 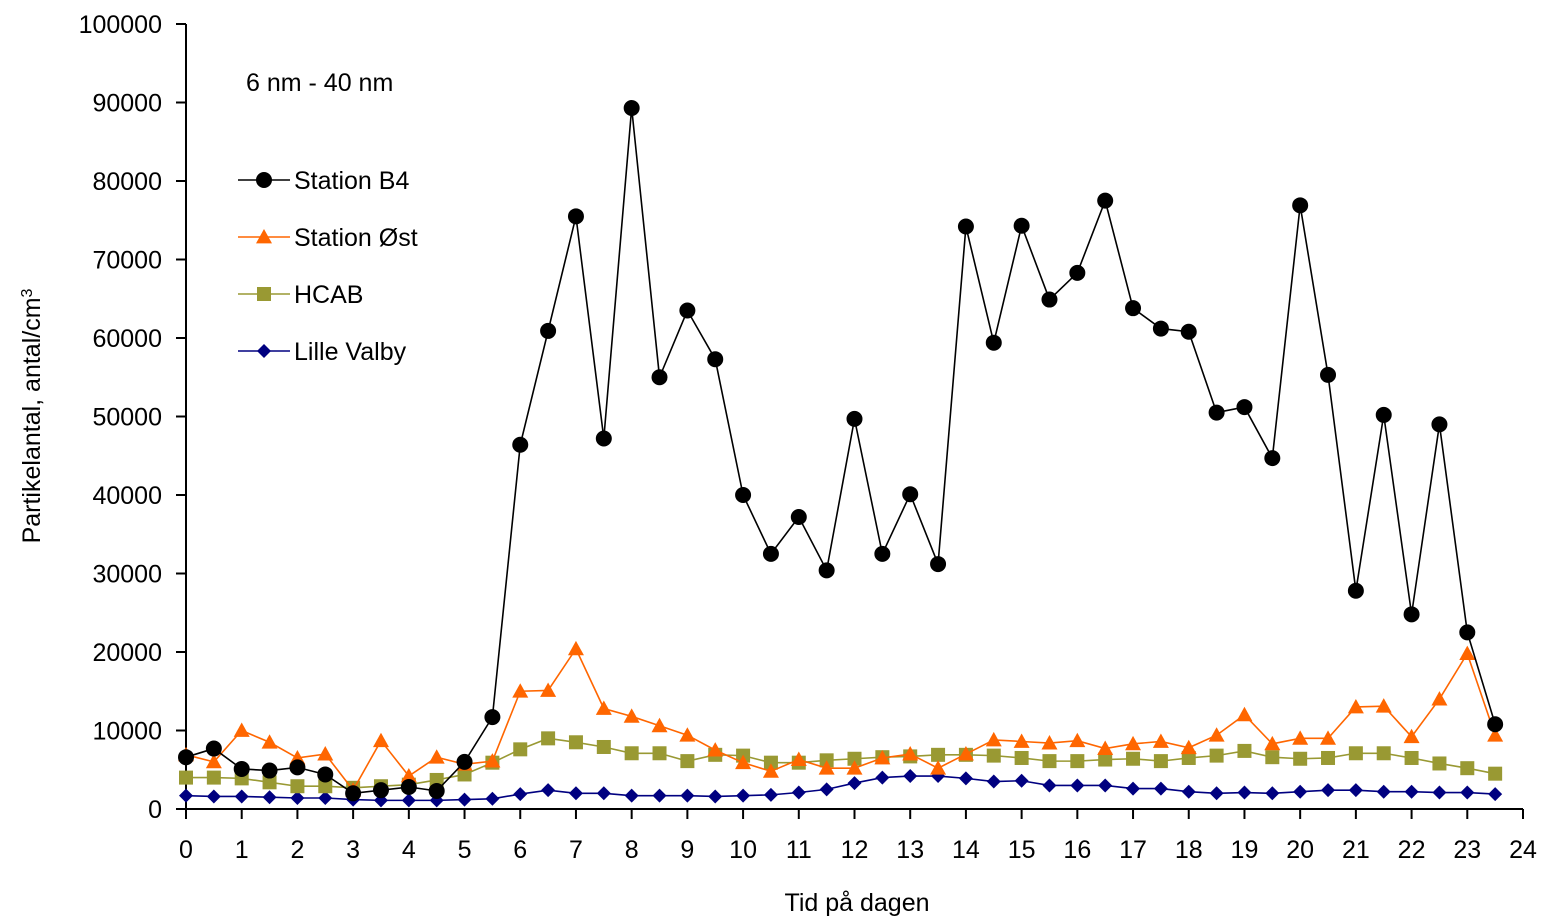 What do you see at coordinates (242, 850) in the screenshot?
I see `x-tick-label-1: 1` at bounding box center [242, 850].